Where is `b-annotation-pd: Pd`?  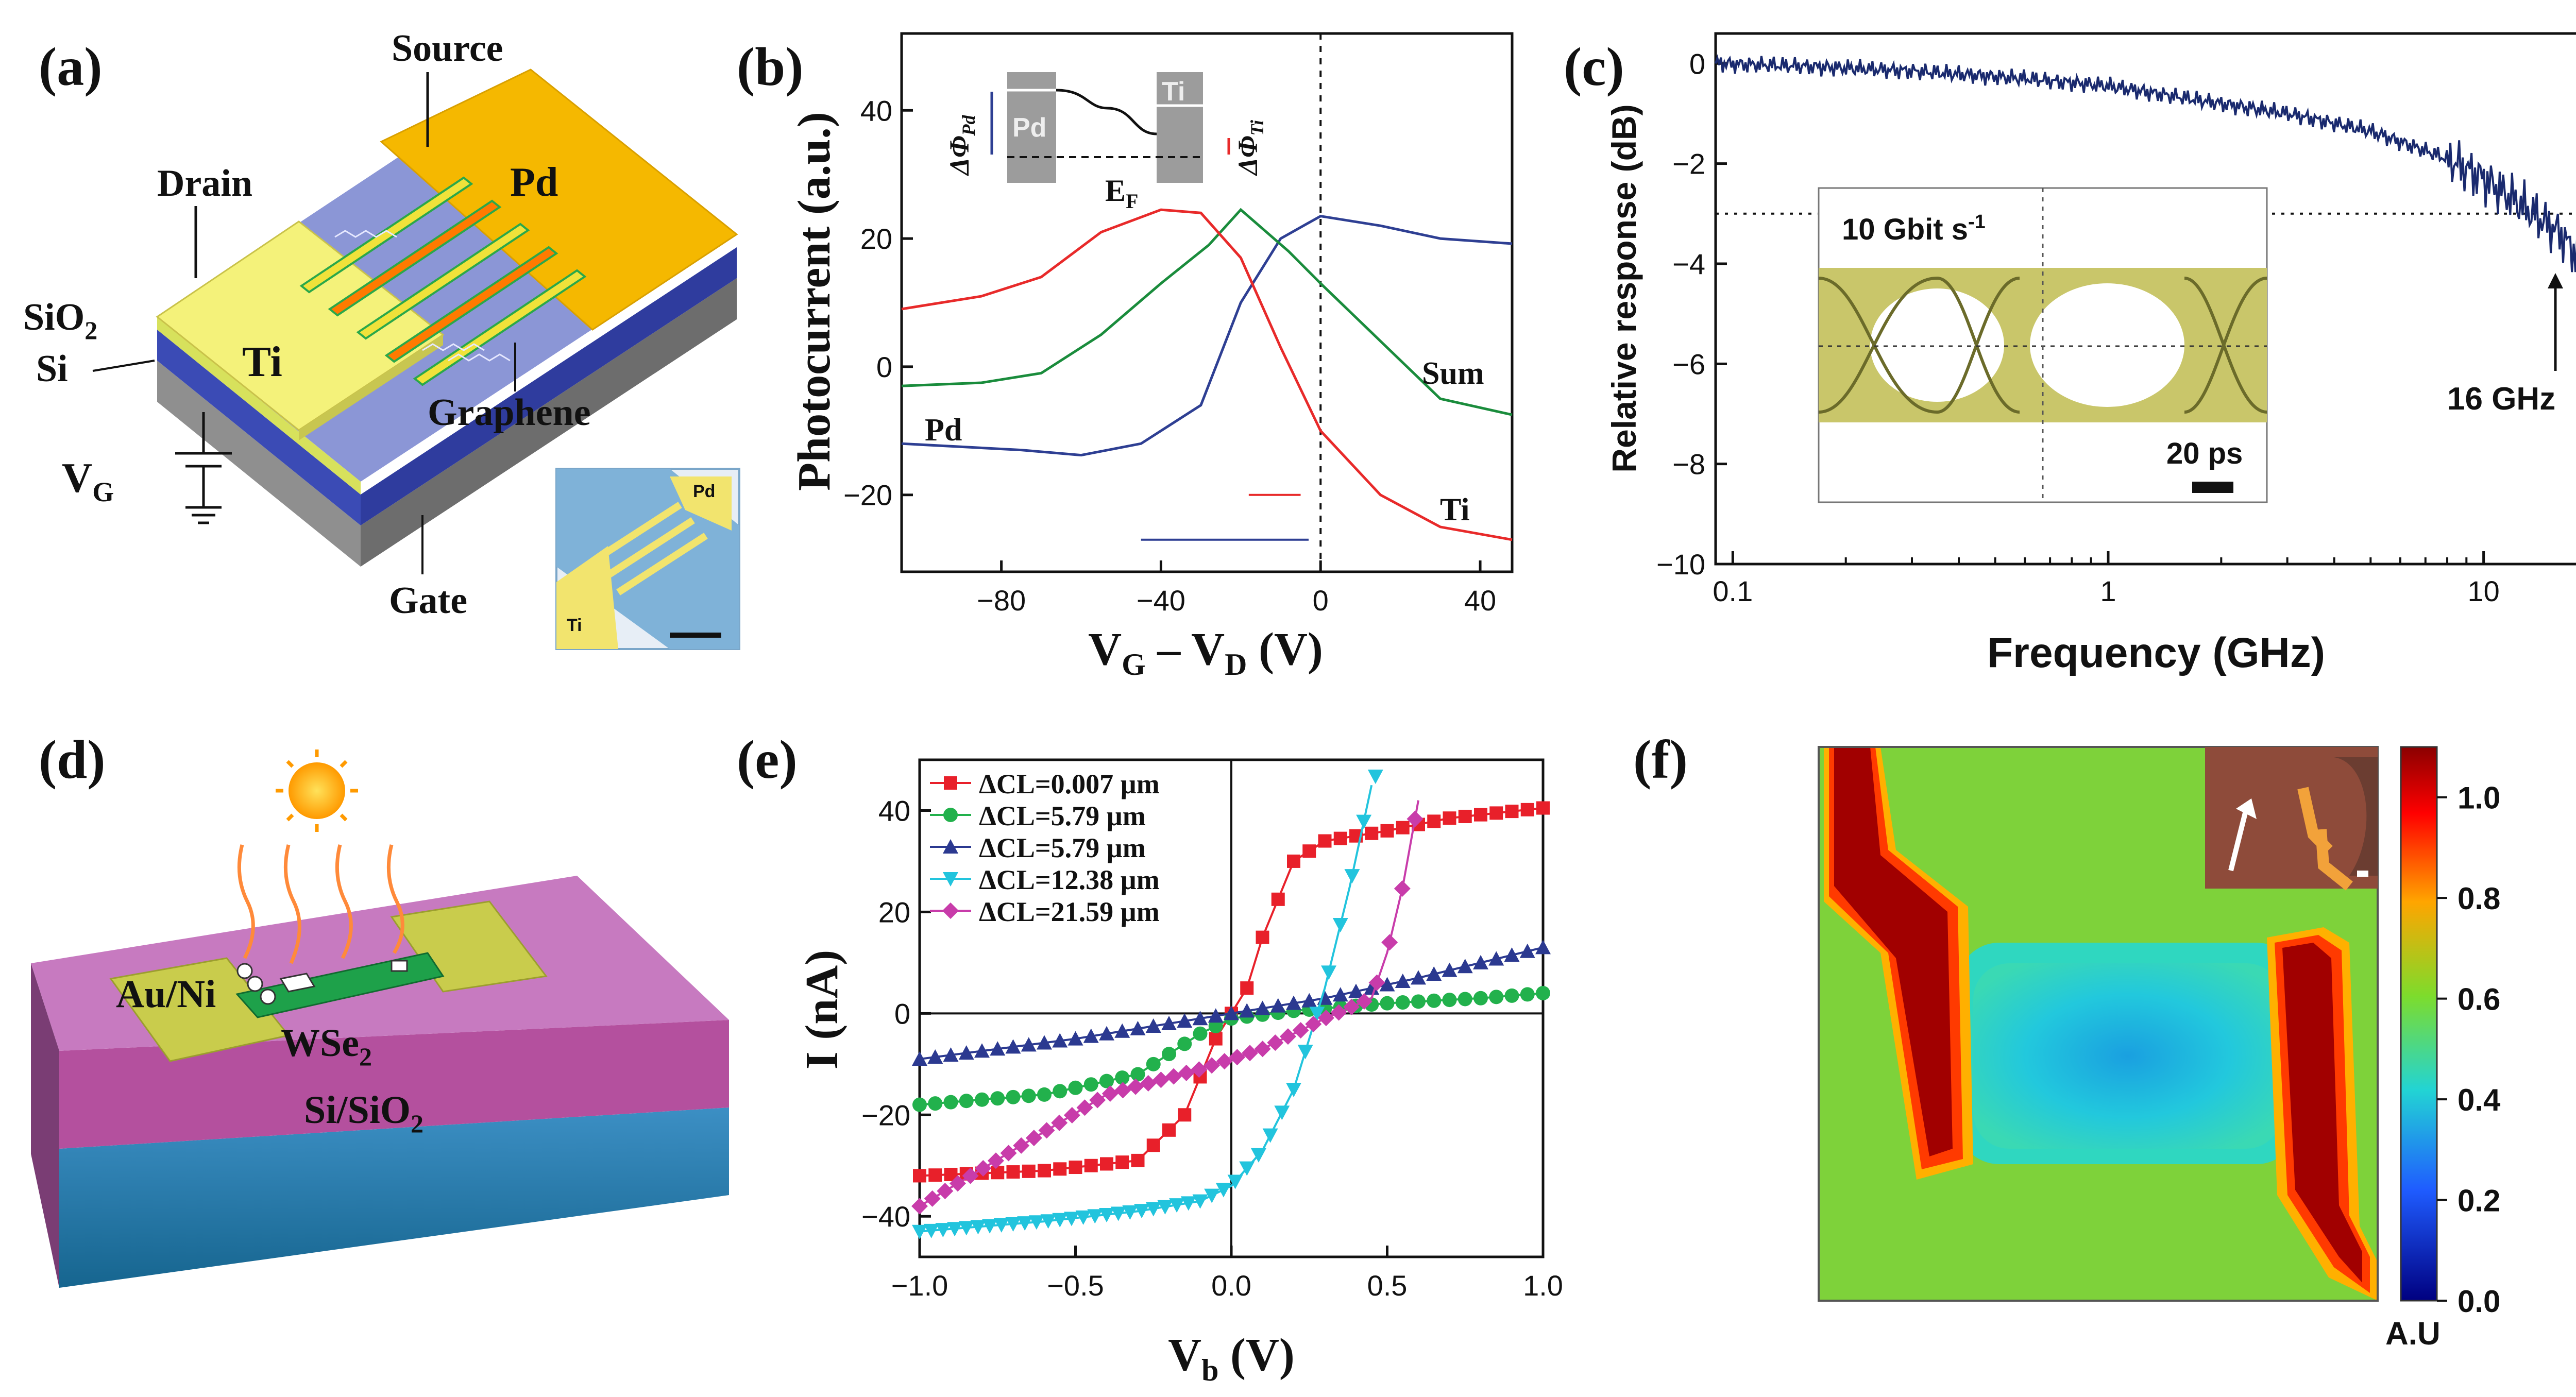
b-annotation-pd: Pd is located at coordinates (943, 430).